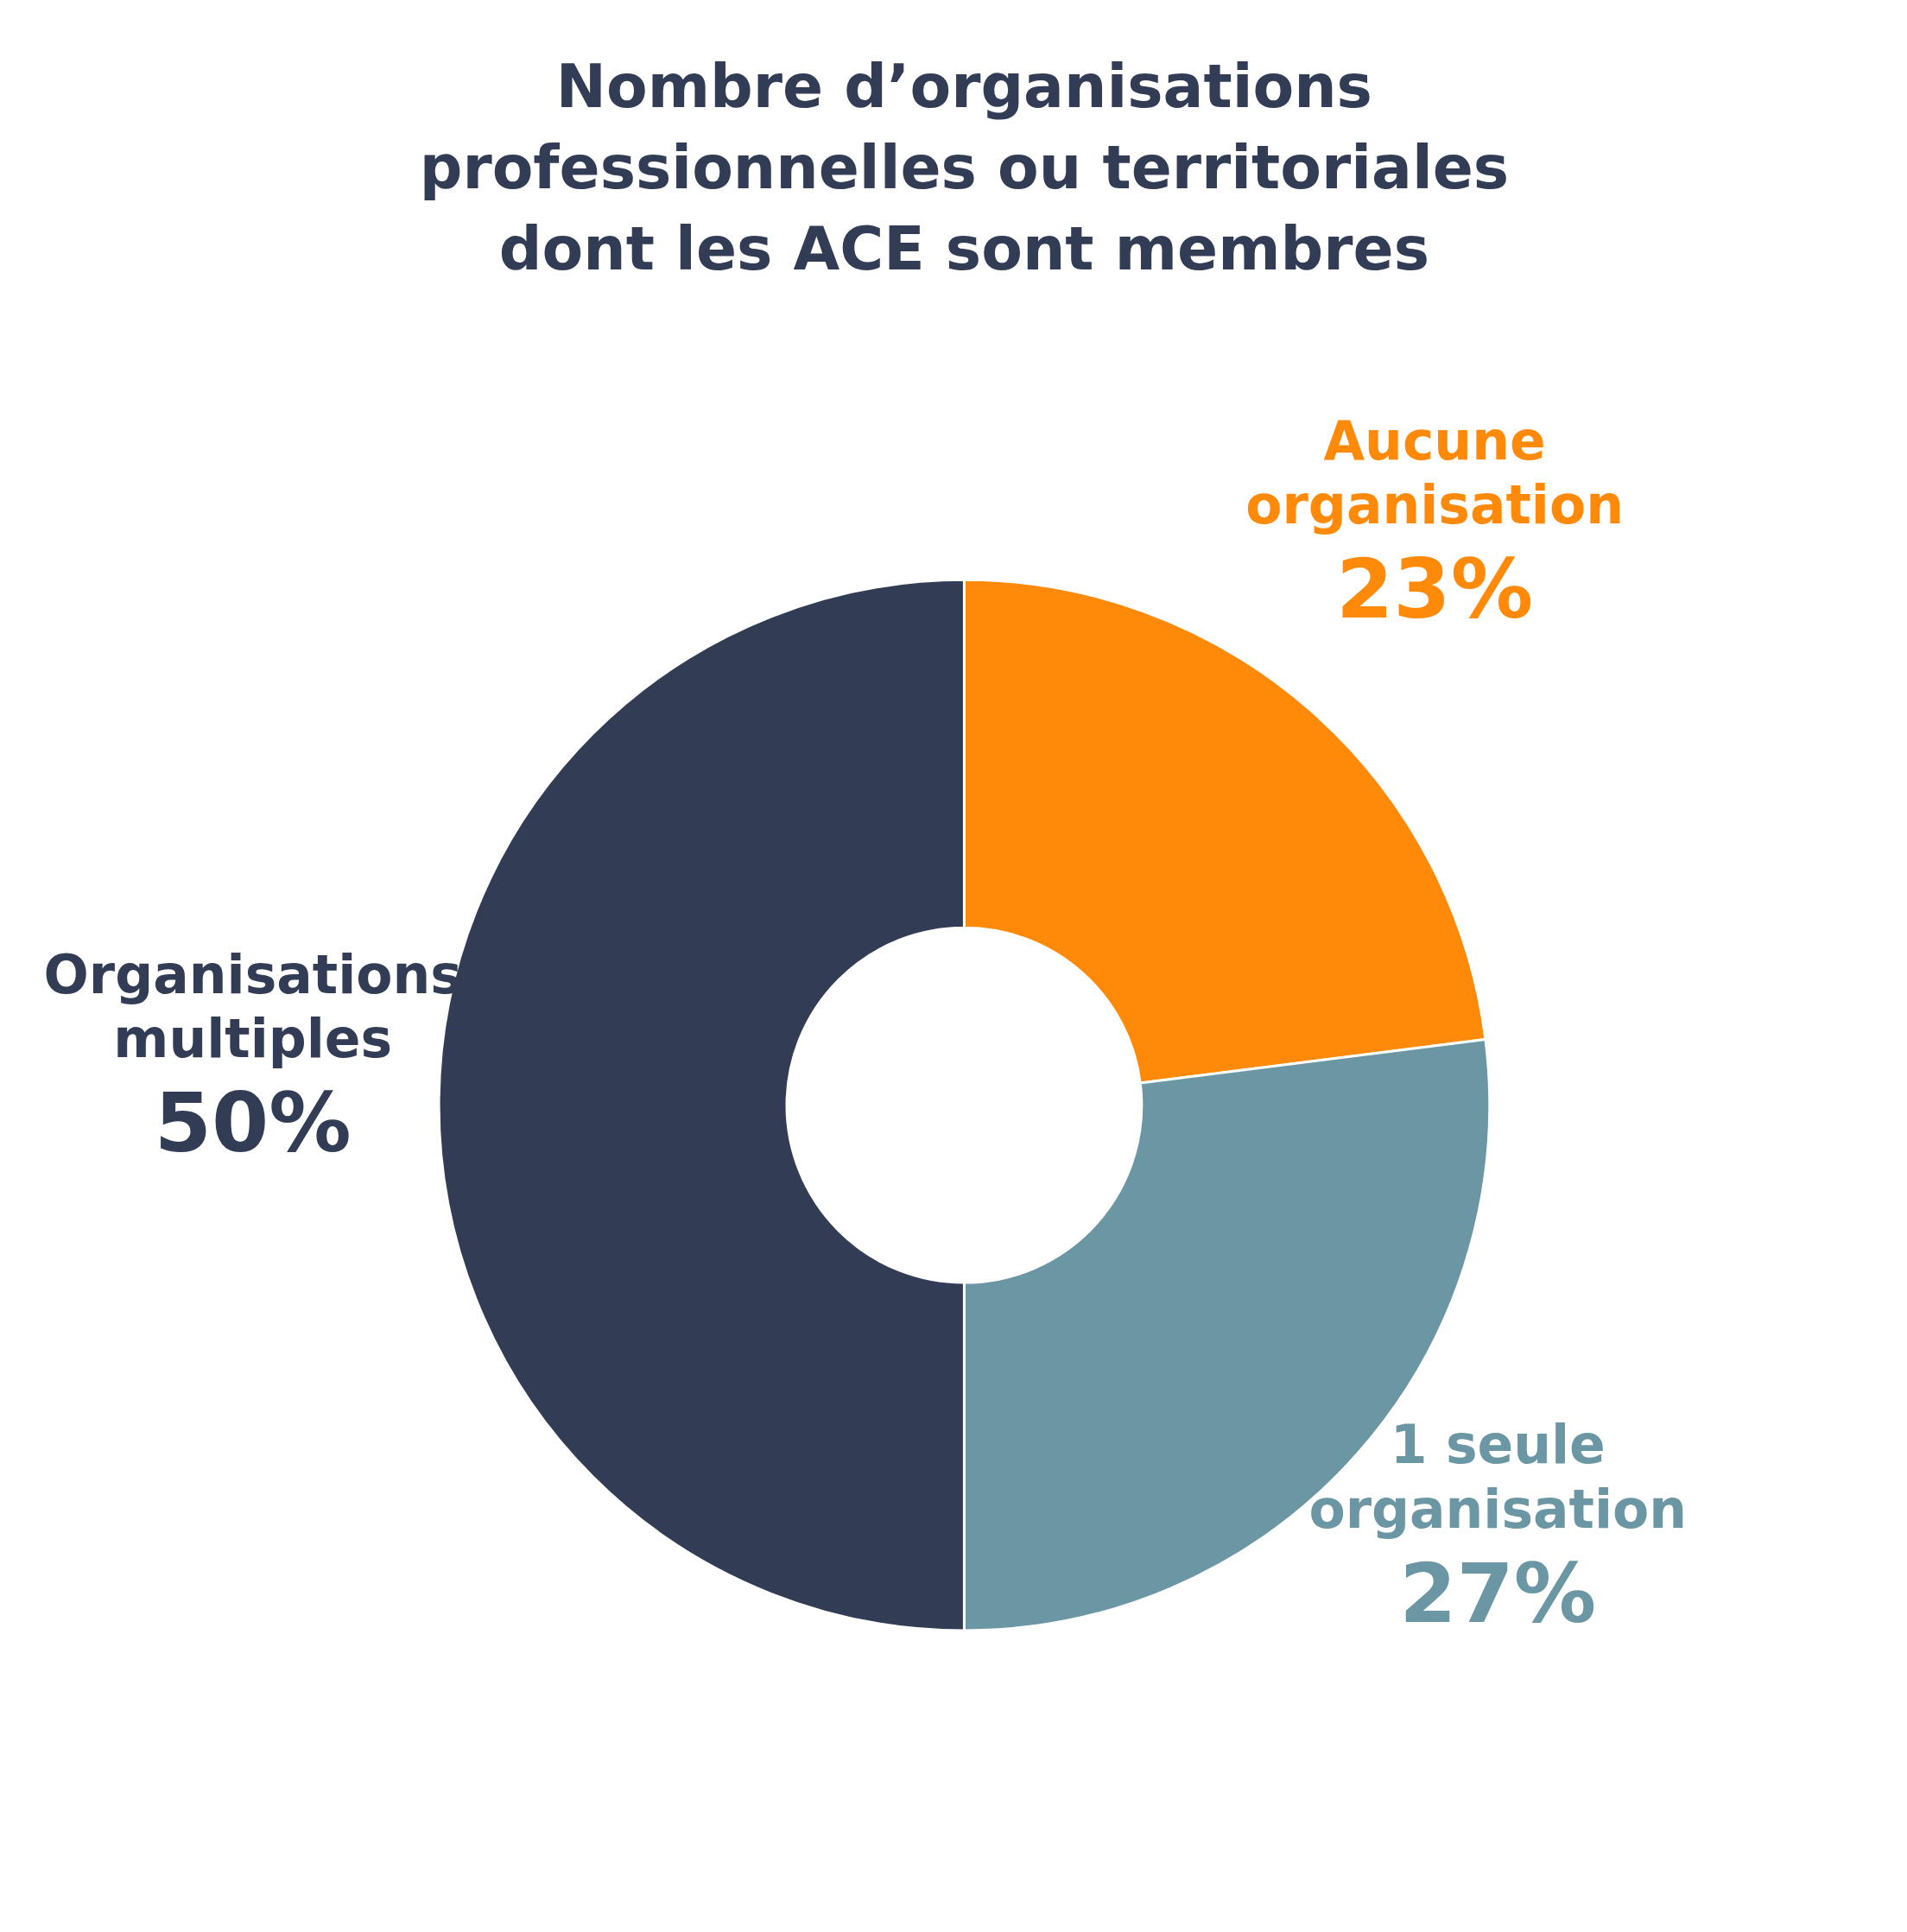 The height and width of the screenshot is (1932, 1907). Describe the element at coordinates (1435, 590) in the screenshot. I see `data-label: 23%` at that location.